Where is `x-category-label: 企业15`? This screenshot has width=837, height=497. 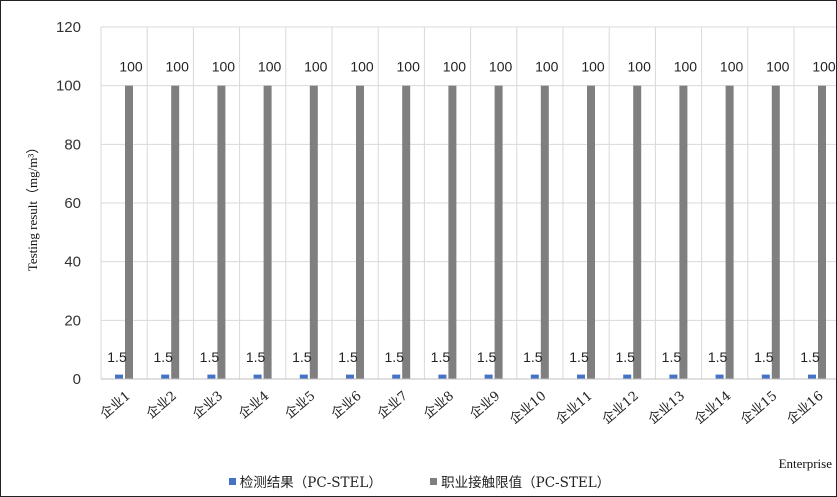 x-category-label: 企业15 is located at coordinates (759, 408).